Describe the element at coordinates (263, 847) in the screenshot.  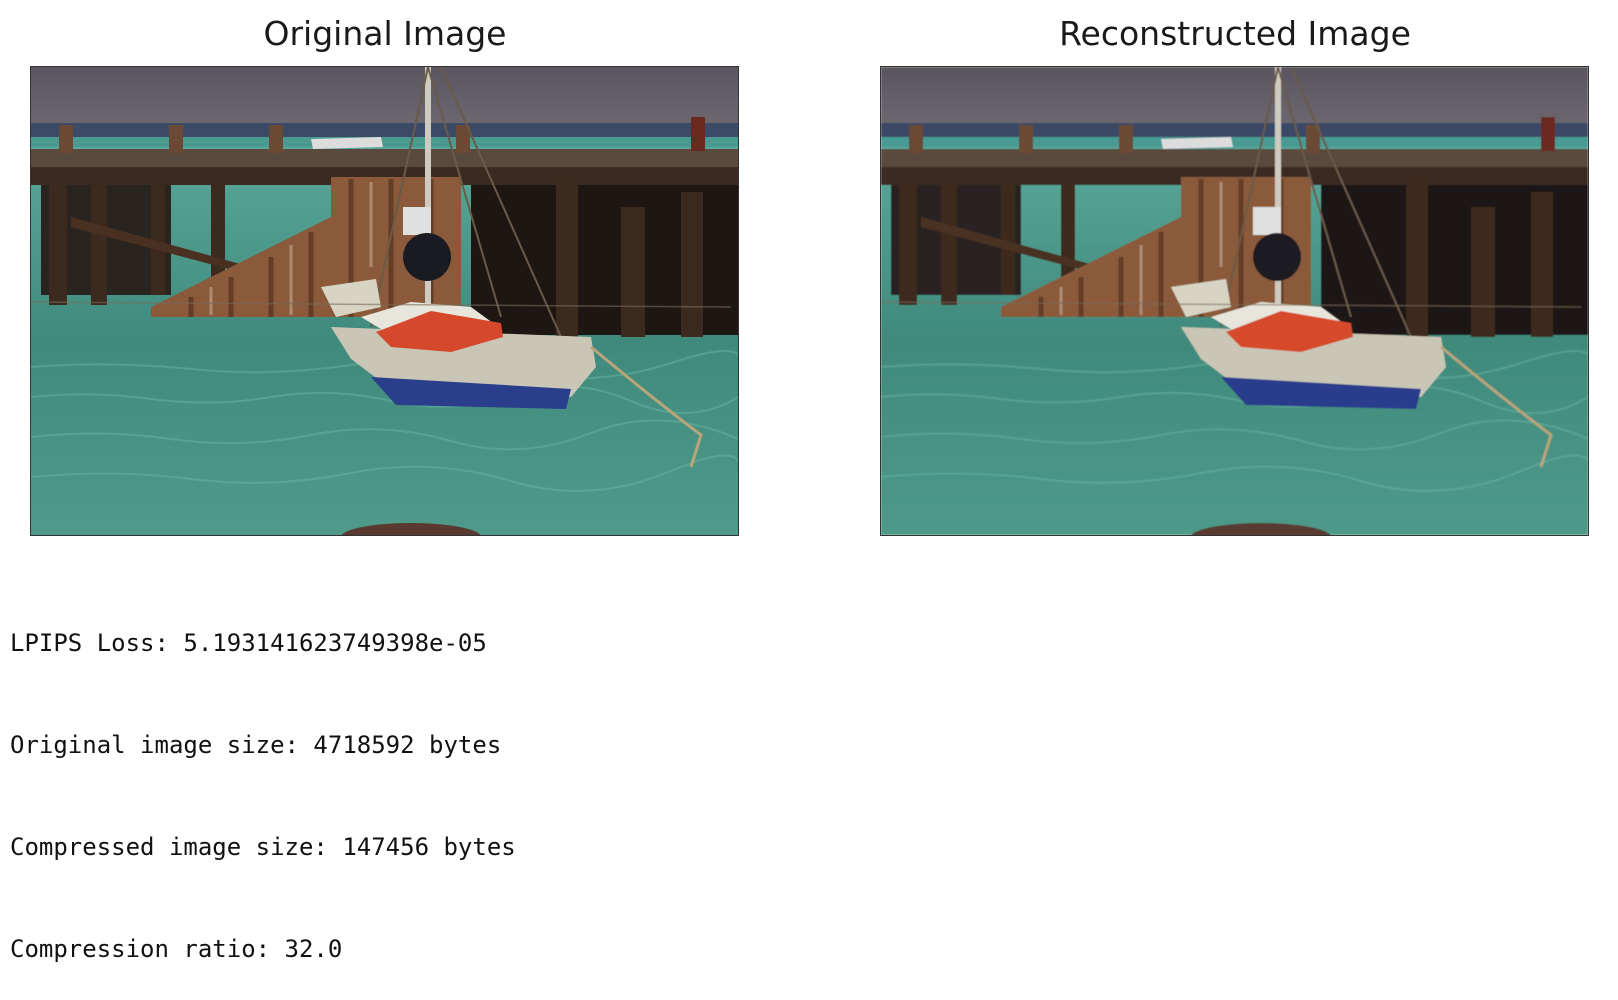
I see `compressed-size-line: Compressed image size: 147456 bytes` at that location.